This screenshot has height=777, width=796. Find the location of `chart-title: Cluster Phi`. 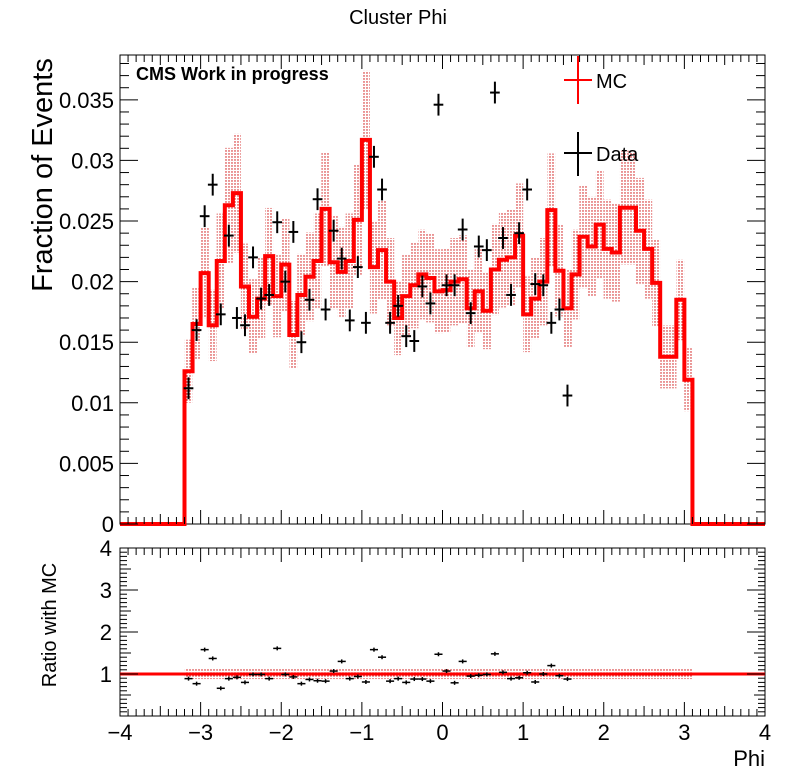

chart-title: Cluster Phi is located at coordinates (398, 18).